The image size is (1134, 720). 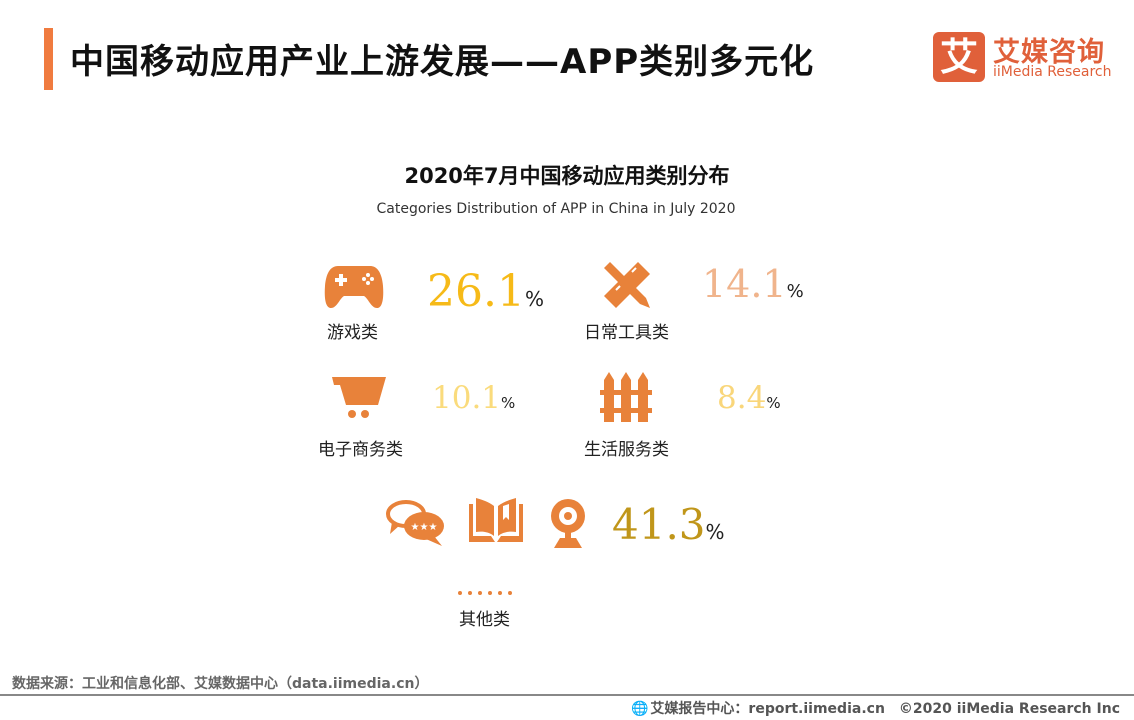 What do you see at coordinates (567, 695) in the screenshot?
I see `footer-divider` at bounding box center [567, 695].